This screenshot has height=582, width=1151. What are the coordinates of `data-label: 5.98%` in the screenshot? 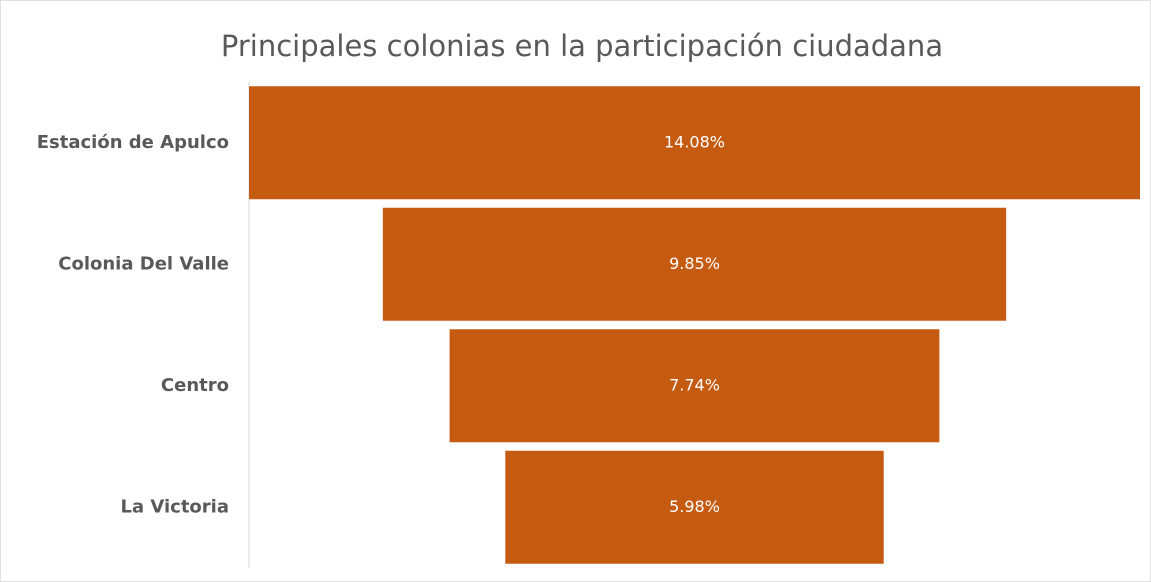 It's located at (694, 506).